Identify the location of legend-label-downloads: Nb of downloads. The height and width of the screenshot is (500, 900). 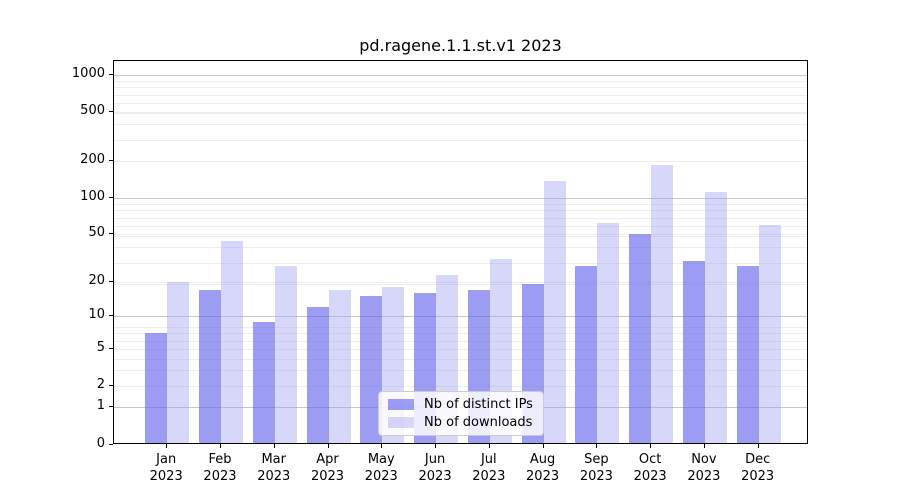
(478, 422).